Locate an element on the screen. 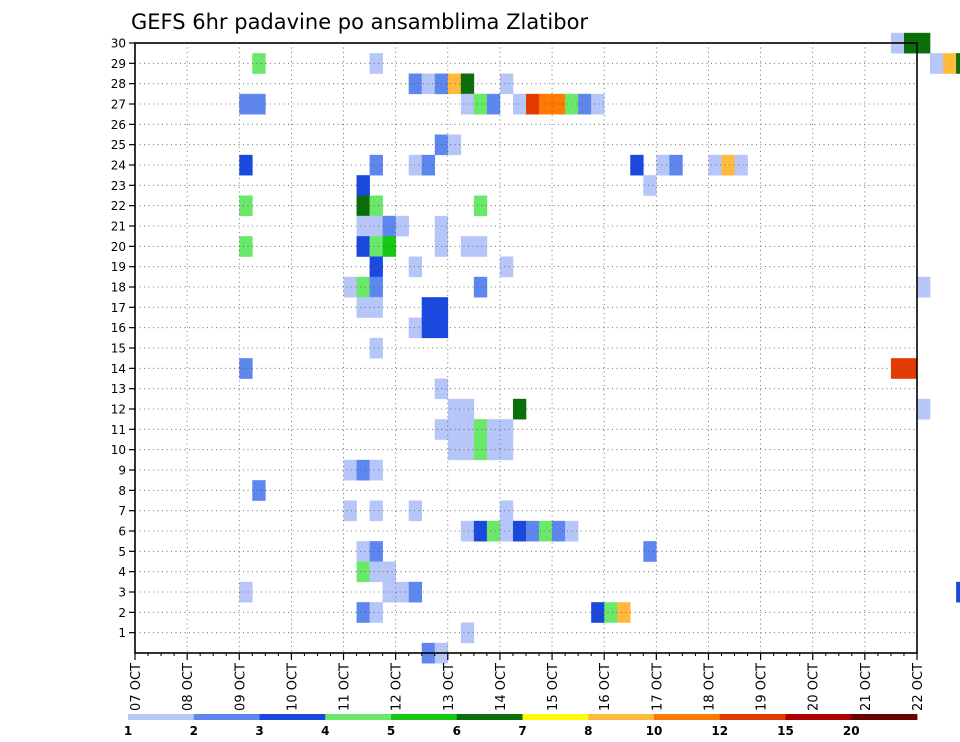 Image resolution: width=960 pixels, height=742 pixels. y-tick-label: 2 is located at coordinates (122, 613).